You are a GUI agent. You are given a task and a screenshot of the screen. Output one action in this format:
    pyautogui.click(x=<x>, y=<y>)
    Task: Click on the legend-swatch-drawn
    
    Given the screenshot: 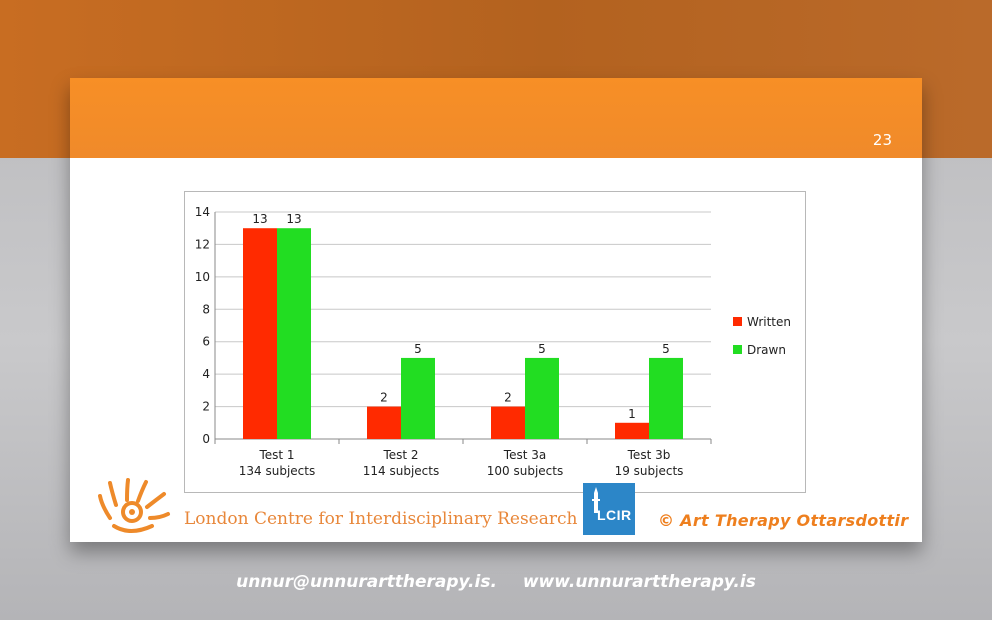 What is the action you would take?
    pyautogui.click(x=737, y=349)
    